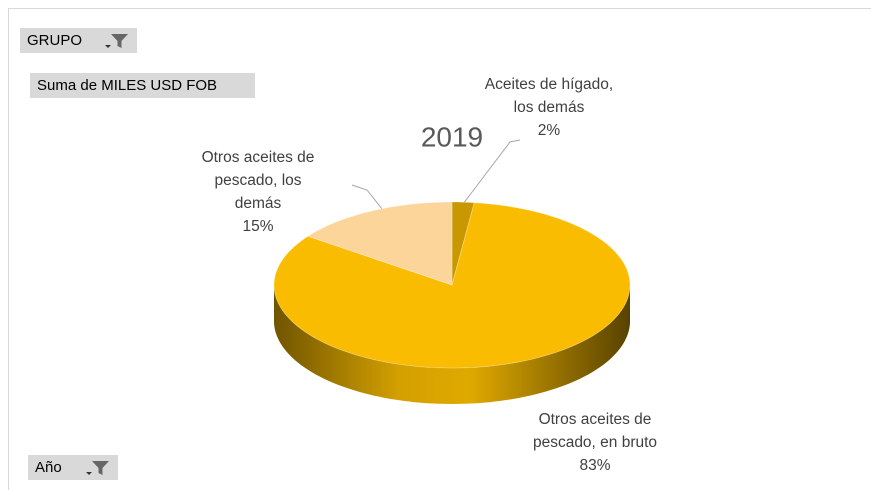 Image resolution: width=871 pixels, height=490 pixels. I want to click on category-label: Otros aceites de pescado, en bruto, so click(595, 431).